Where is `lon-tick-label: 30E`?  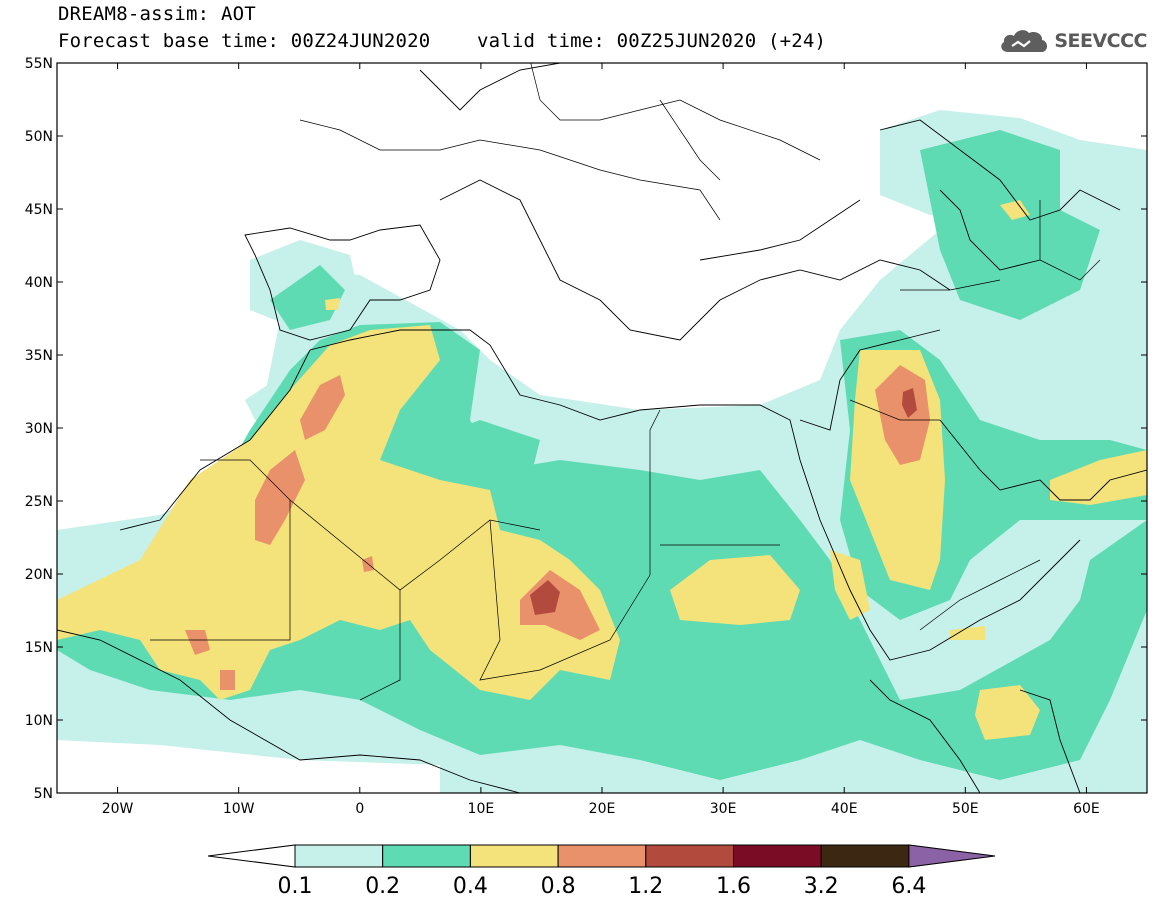
lon-tick-label: 30E is located at coordinates (723, 809).